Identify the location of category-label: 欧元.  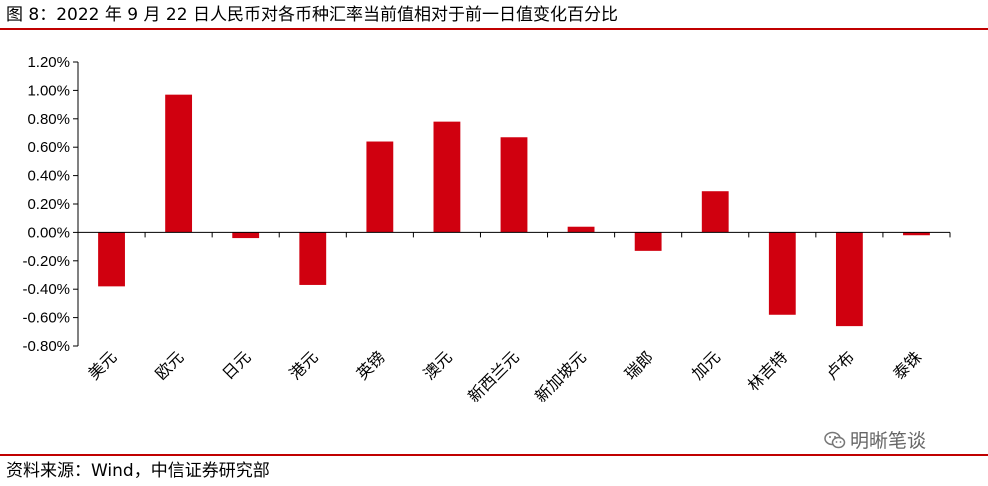
(169, 365).